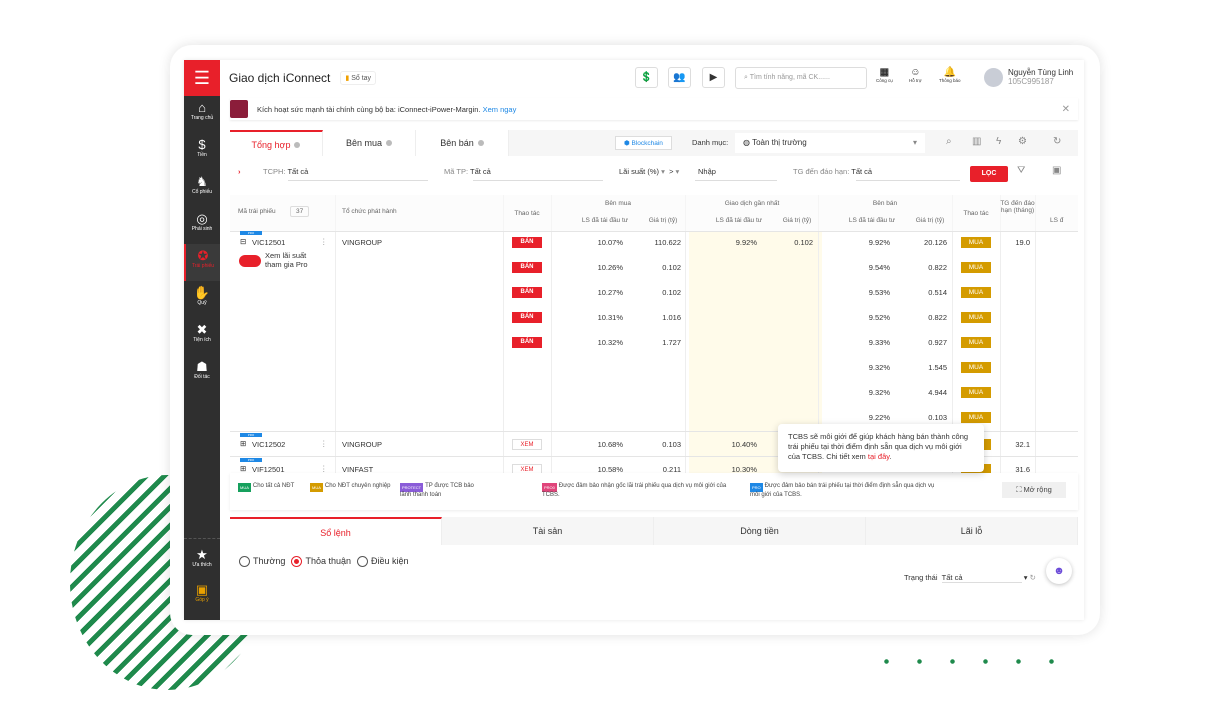 The image size is (1211, 720). Describe the element at coordinates (300, 211) in the screenshot. I see `count-badge: 37` at that location.